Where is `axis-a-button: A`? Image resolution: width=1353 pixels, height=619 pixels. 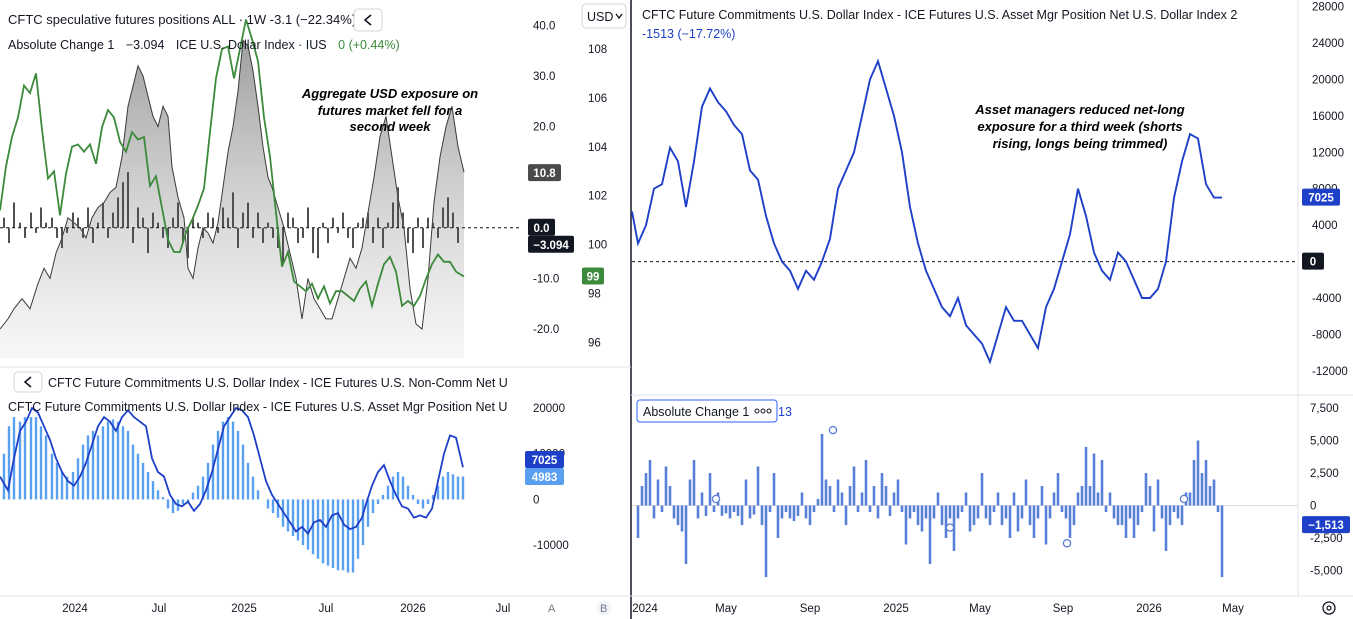 axis-a-button: A is located at coordinates (552, 609).